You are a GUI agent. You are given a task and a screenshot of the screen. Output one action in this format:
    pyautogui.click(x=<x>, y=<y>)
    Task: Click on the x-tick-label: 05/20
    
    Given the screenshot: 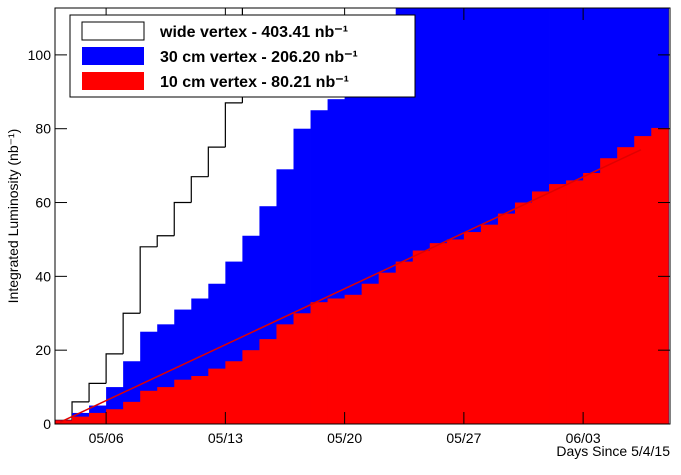 What is the action you would take?
    pyautogui.click(x=344, y=438)
    